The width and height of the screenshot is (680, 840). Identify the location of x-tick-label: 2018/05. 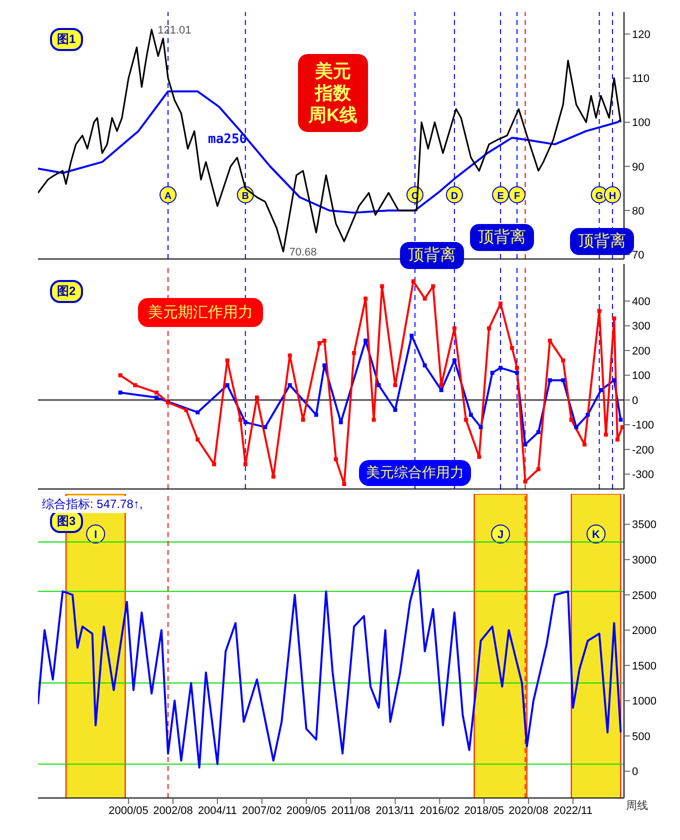
(484, 810).